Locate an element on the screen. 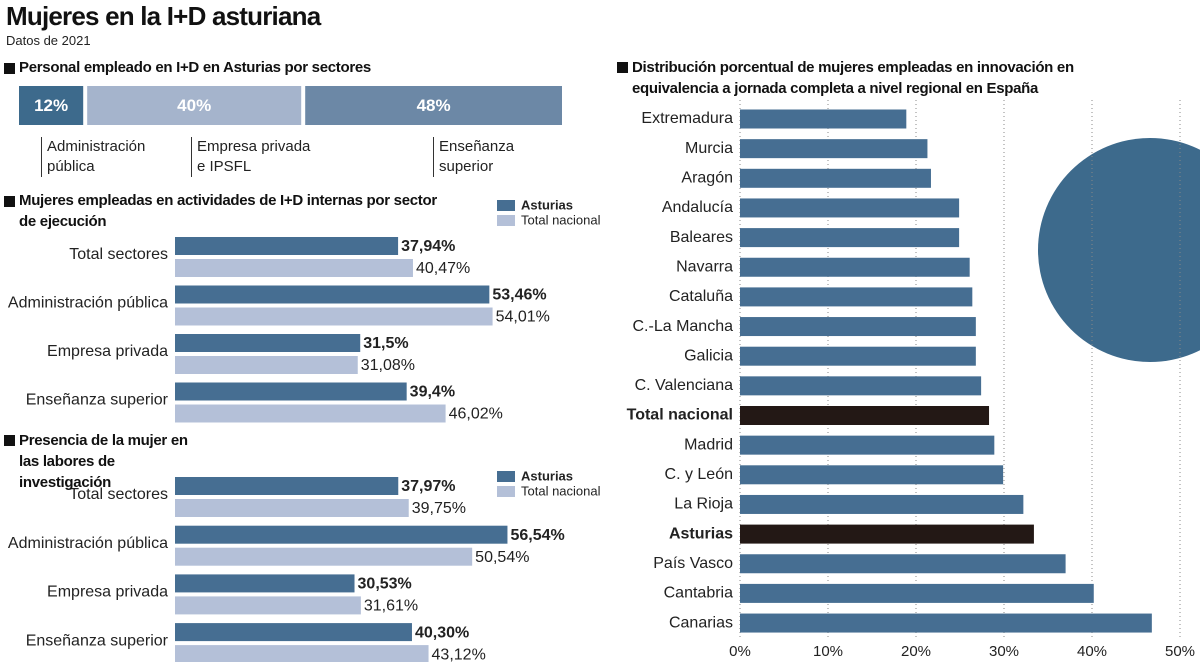 The height and width of the screenshot is (662, 1200). category-label: Total nacional is located at coordinates (680, 415).